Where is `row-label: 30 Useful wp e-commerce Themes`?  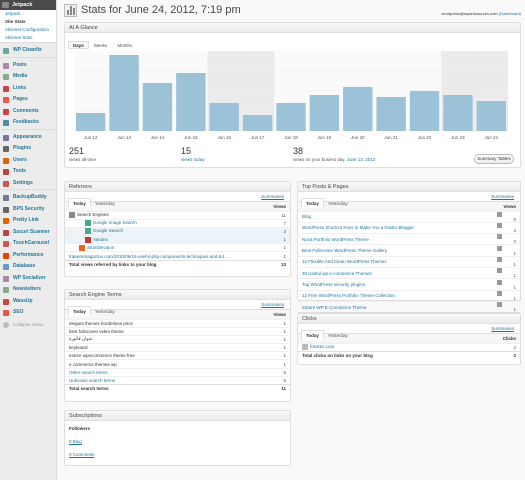
row-label: 30 Useful wp e-commerce Themes is located at coordinates (337, 273).